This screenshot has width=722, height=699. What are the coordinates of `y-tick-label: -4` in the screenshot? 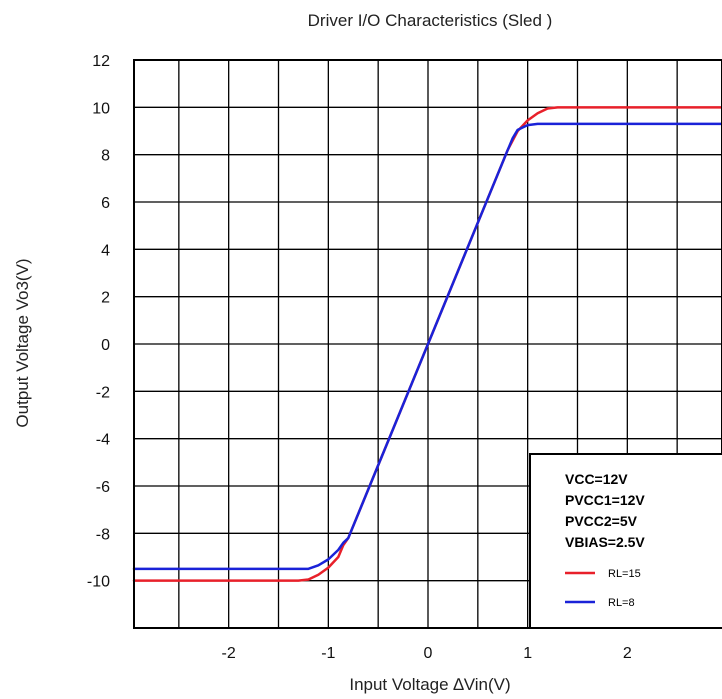 It's located at (103, 440).